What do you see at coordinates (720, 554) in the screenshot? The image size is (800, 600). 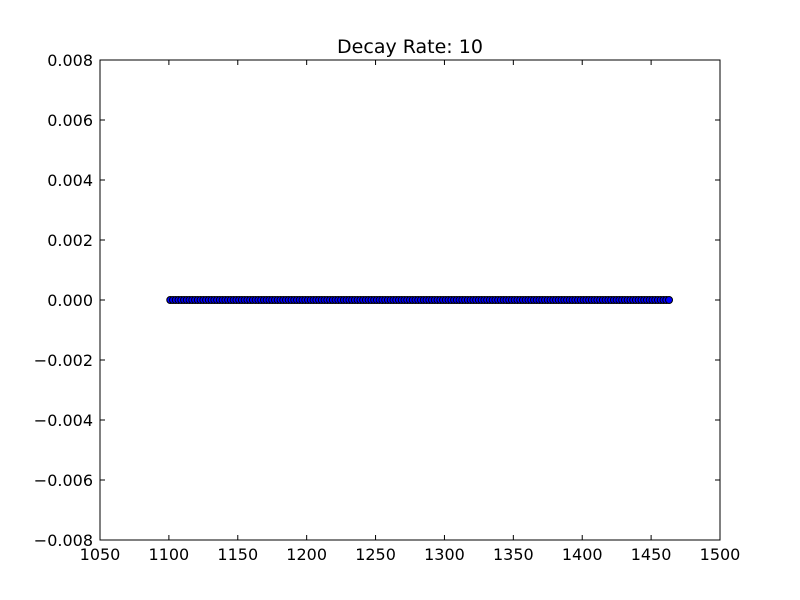 I see `x-tick-label: 1500` at bounding box center [720, 554].